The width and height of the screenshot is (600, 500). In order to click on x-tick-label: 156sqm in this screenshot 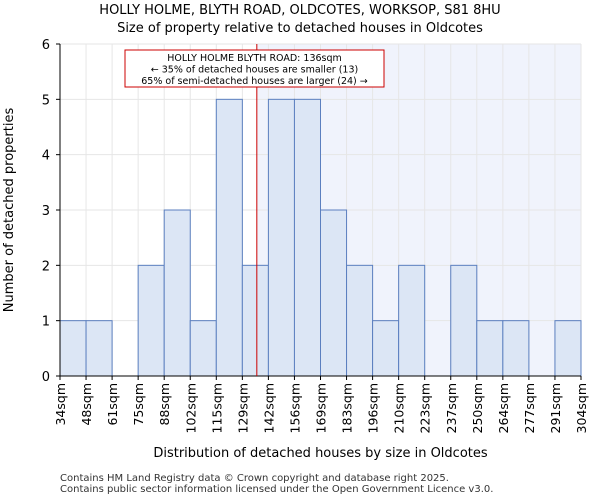, I will do `click(294, 408)`.